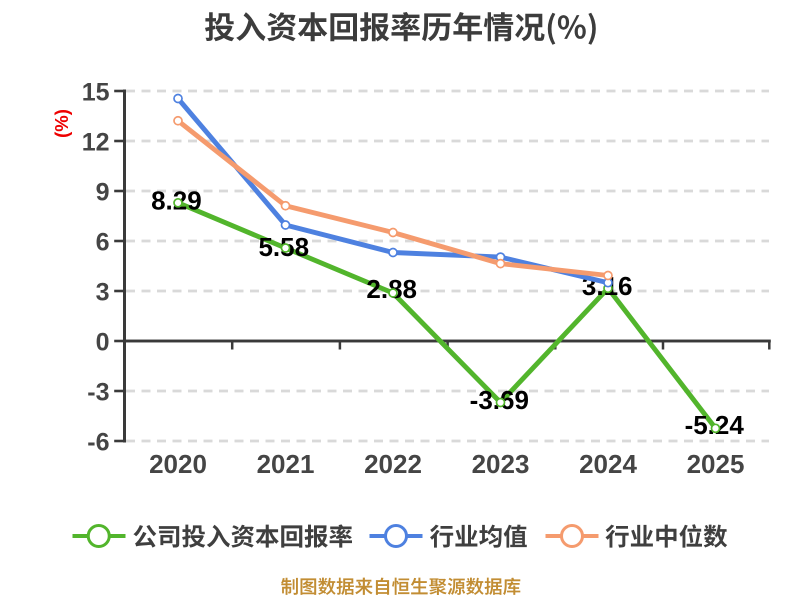 This screenshot has width=800, height=600. I want to click on svg-text: 0, so click(103, 342).